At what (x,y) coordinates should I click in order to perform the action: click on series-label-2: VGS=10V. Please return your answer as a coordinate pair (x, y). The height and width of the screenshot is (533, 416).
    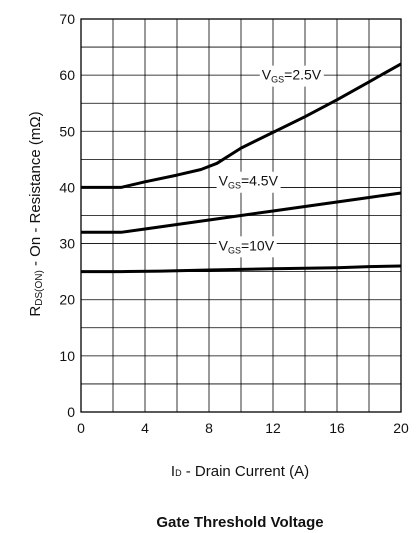
    Looking at the image, I should click on (246, 247).